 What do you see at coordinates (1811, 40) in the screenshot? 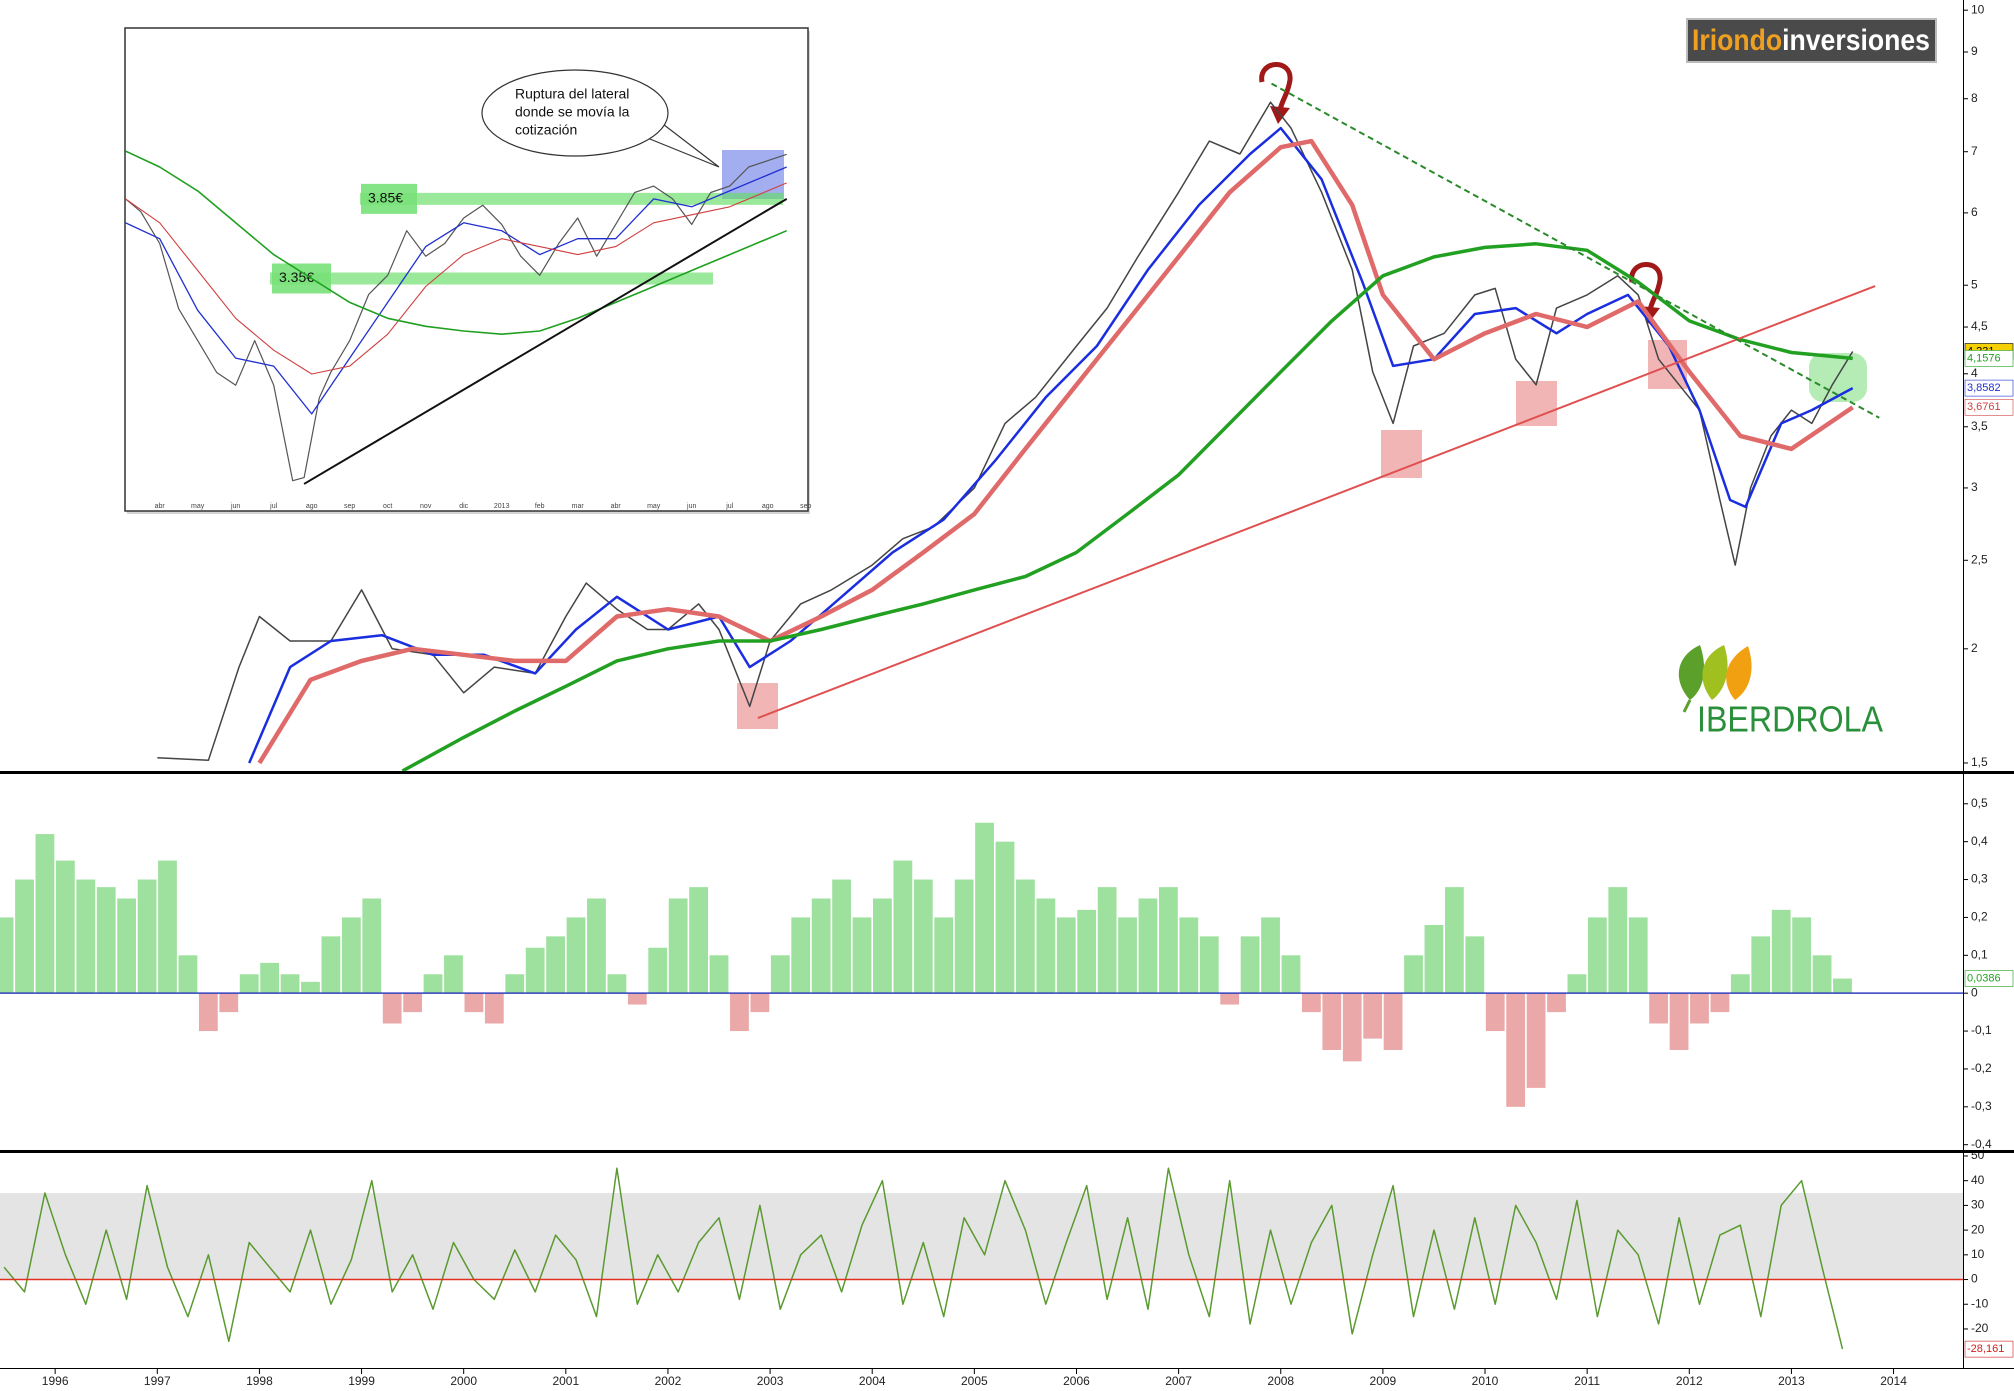
I see `logo-box` at bounding box center [1811, 40].